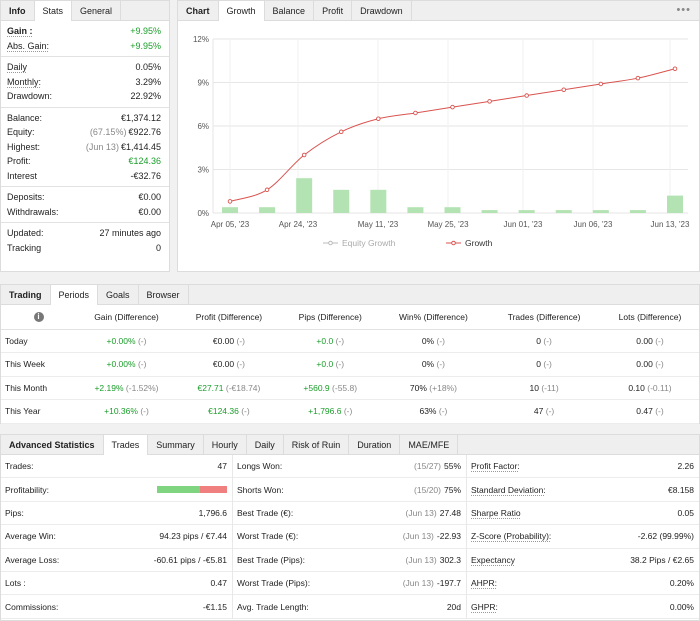  I want to click on x-tick-label: Jun 13, '23, so click(670, 224).